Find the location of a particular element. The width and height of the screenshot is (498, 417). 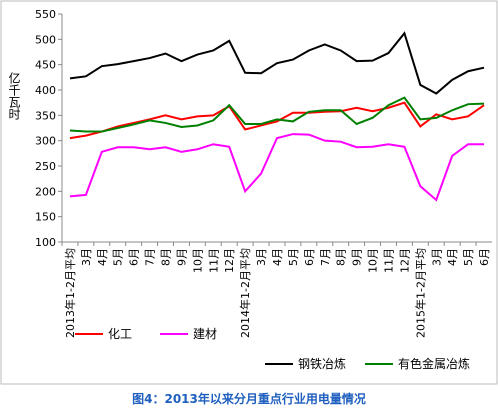

y-tick-label: 100 is located at coordinates (45, 242).